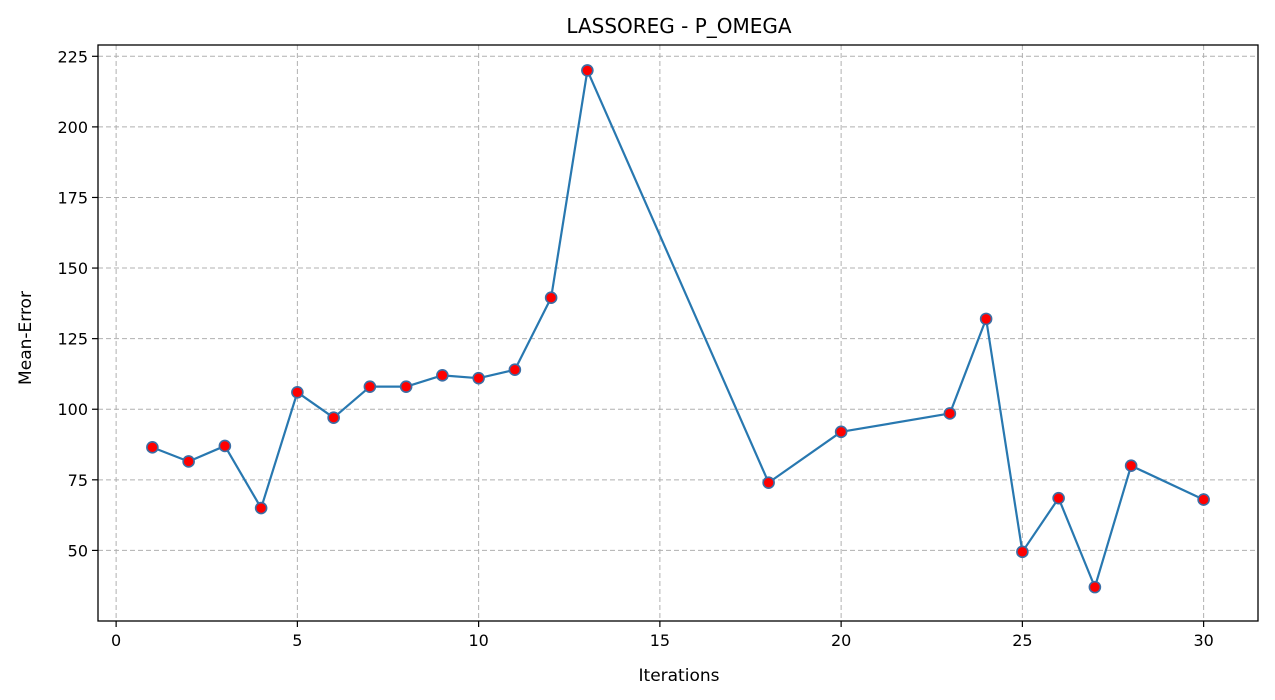 This screenshot has height=700, width=1275. What do you see at coordinates (72, 127) in the screenshot?
I see `y-tick-label: 200` at bounding box center [72, 127].